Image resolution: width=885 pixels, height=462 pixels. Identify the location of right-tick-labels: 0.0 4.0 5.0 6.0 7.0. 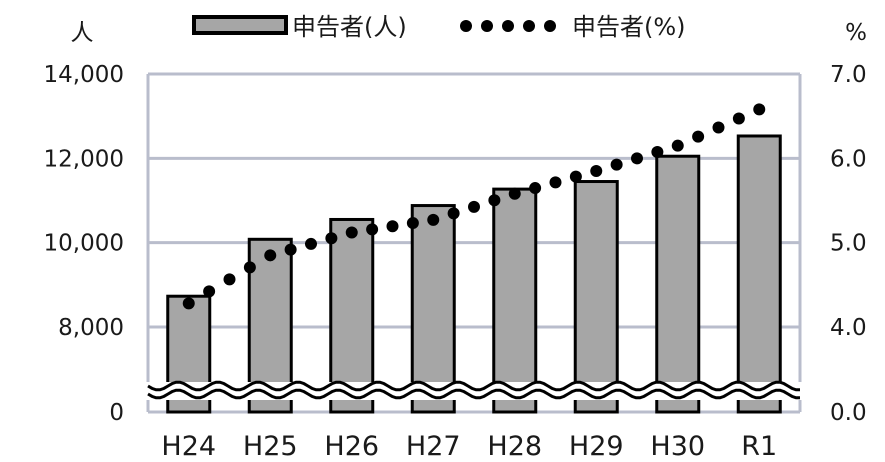
(848, 244).